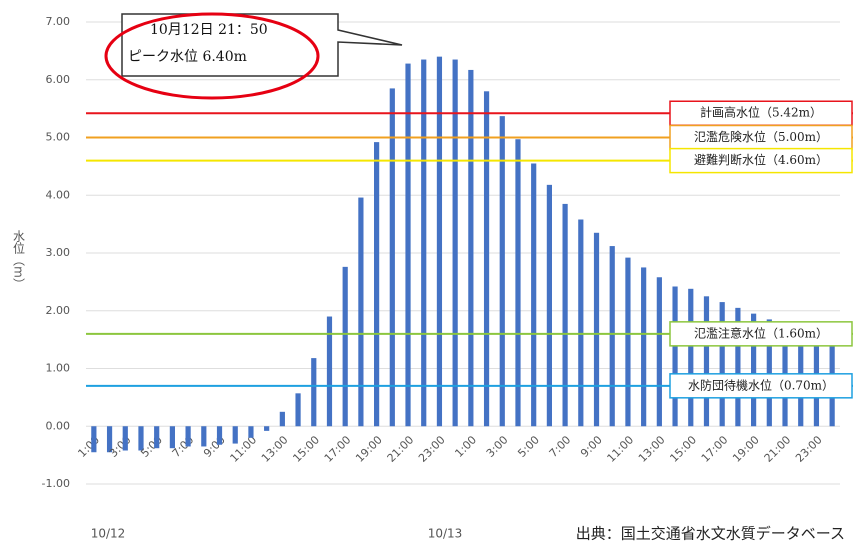 The width and height of the screenshot is (853, 545). I want to click on y-tick-label: 0.00, so click(58, 425).